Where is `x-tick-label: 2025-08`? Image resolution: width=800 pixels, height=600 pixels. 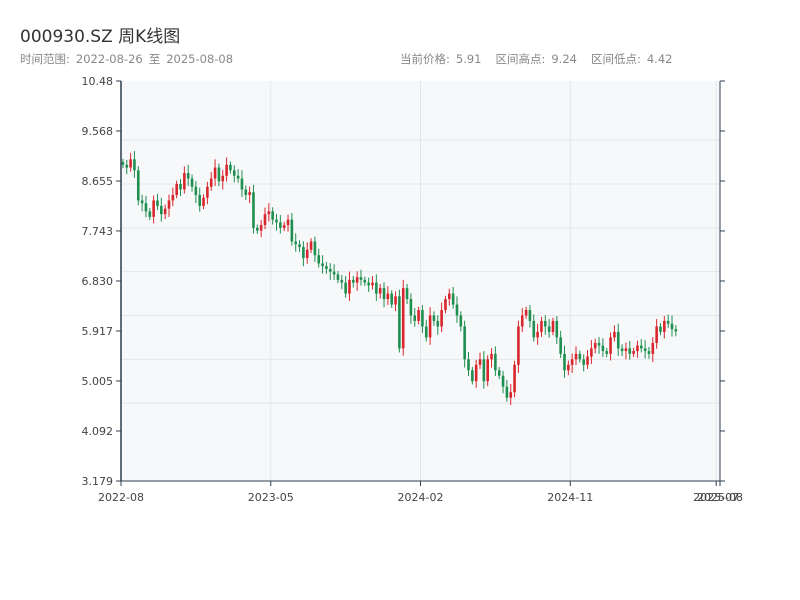
x-tick-label: 2025-08 is located at coordinates (720, 497).